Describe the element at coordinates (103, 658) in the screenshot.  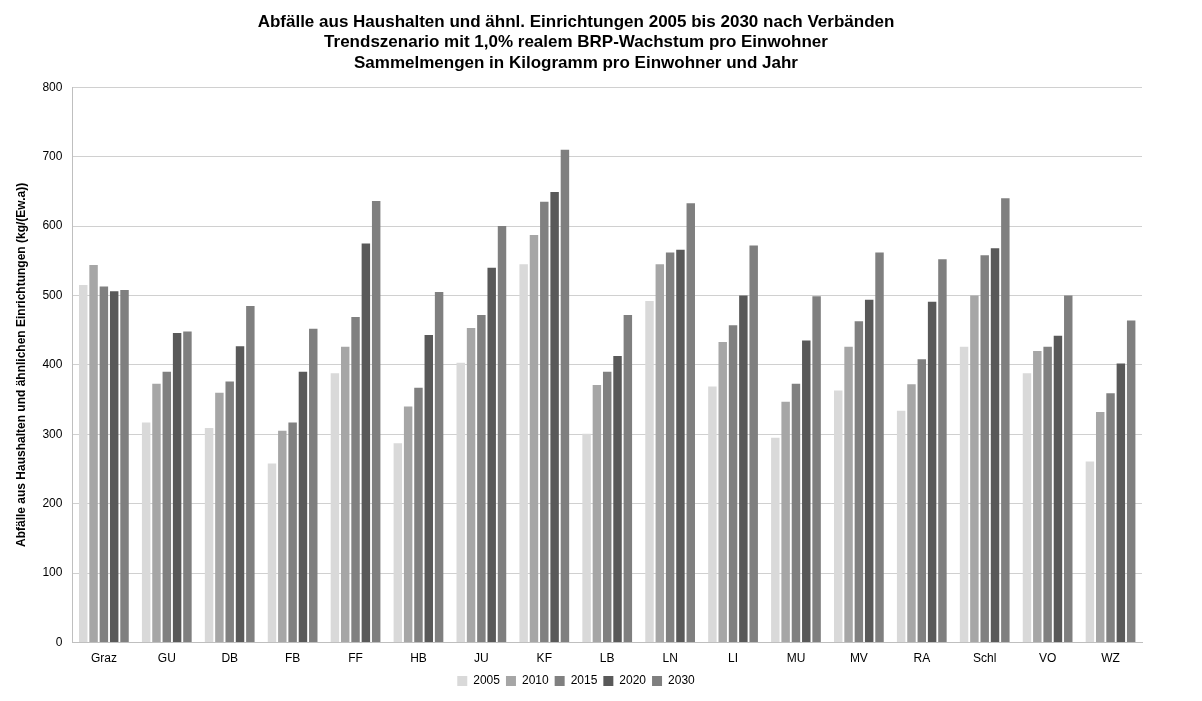
I see `x-tick-label: Graz` at that location.